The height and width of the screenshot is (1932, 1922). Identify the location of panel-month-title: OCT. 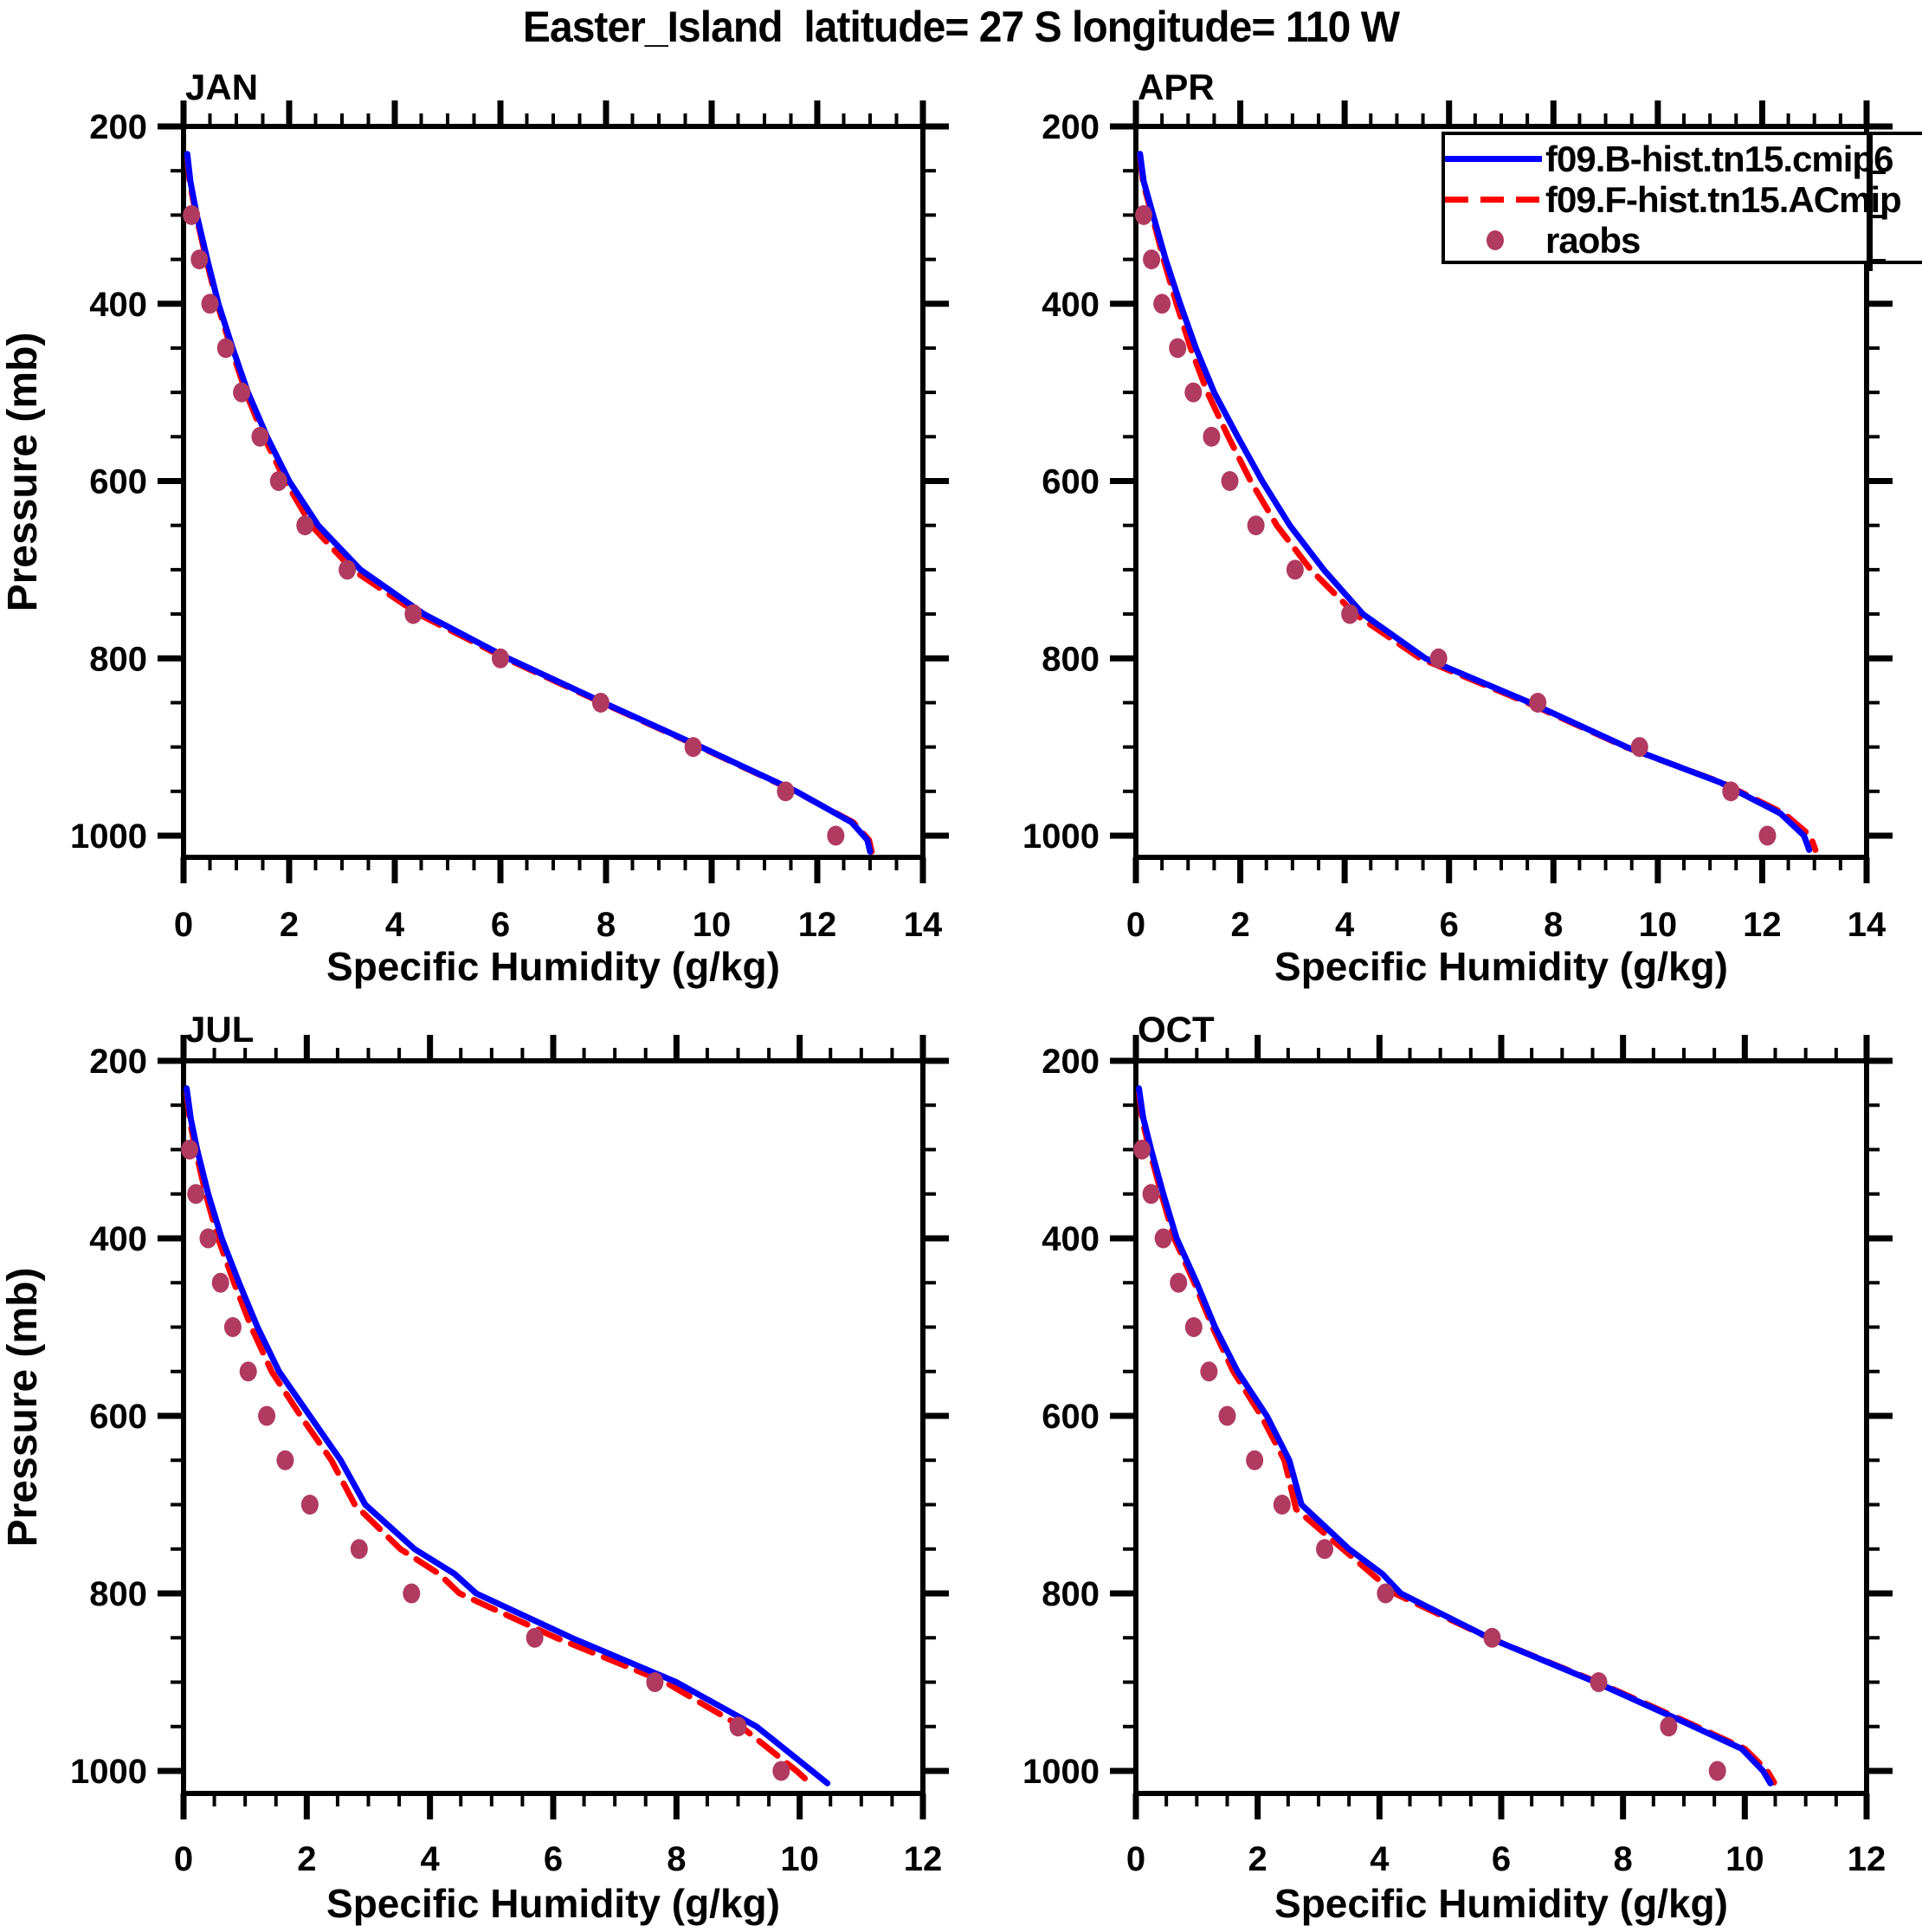
(1176, 1029).